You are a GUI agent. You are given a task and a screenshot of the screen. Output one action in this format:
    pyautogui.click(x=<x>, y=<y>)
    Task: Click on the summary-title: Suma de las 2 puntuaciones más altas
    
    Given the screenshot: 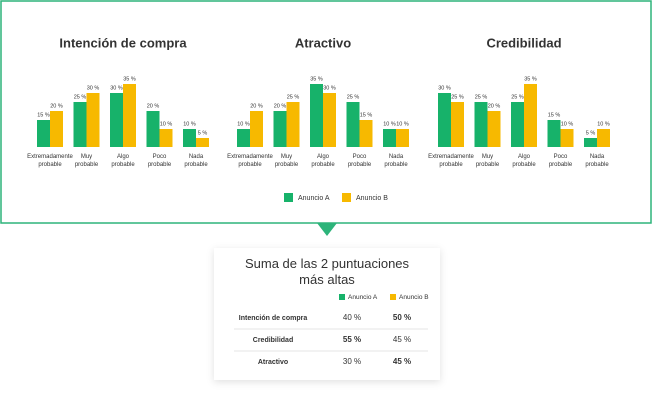 What is the action you would take?
    pyautogui.click(x=327, y=271)
    